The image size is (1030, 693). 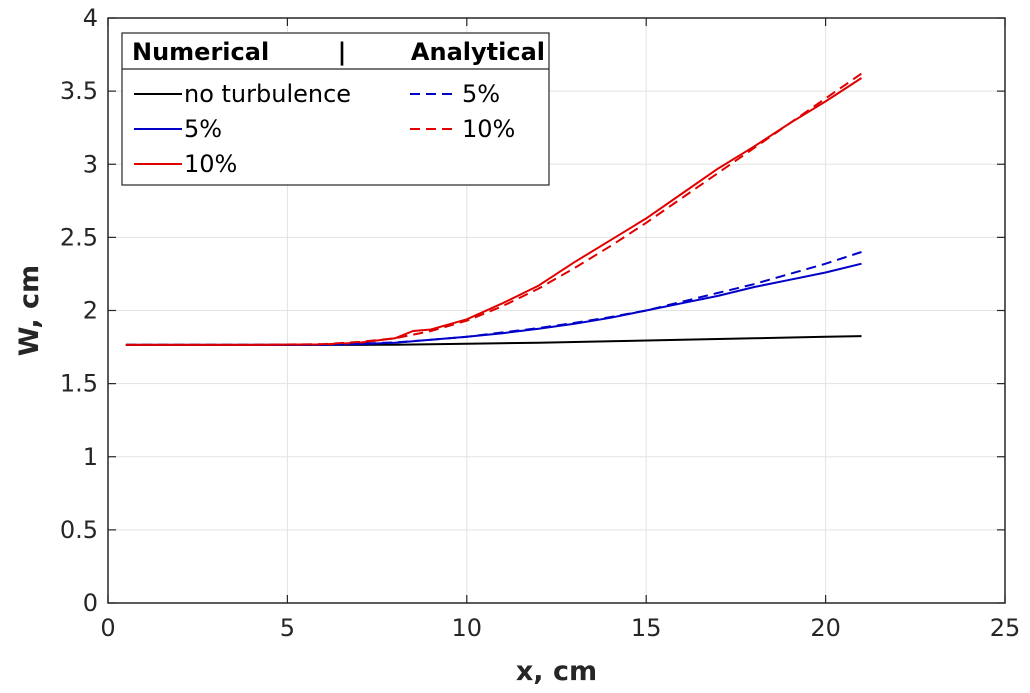 I want to click on y-tick-label: 1, so click(x=90, y=457).